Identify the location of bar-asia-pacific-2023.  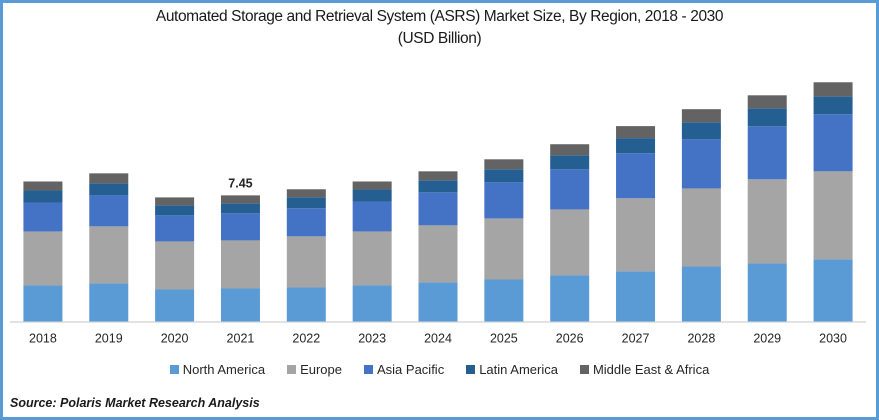
(372, 216).